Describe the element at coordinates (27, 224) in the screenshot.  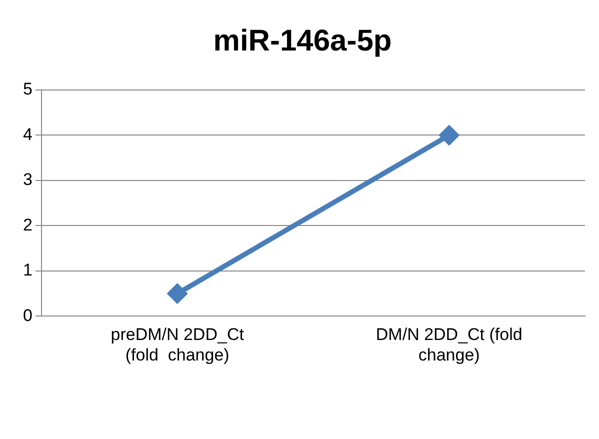
I see `y-tick-label: 2` at that location.